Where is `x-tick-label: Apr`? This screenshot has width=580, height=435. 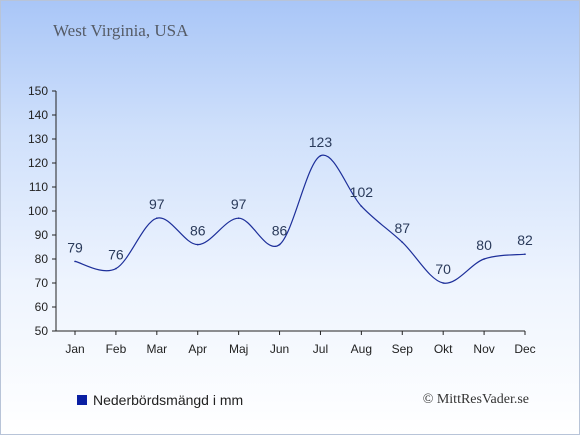
x-tick-label: Apr is located at coordinates (197, 349).